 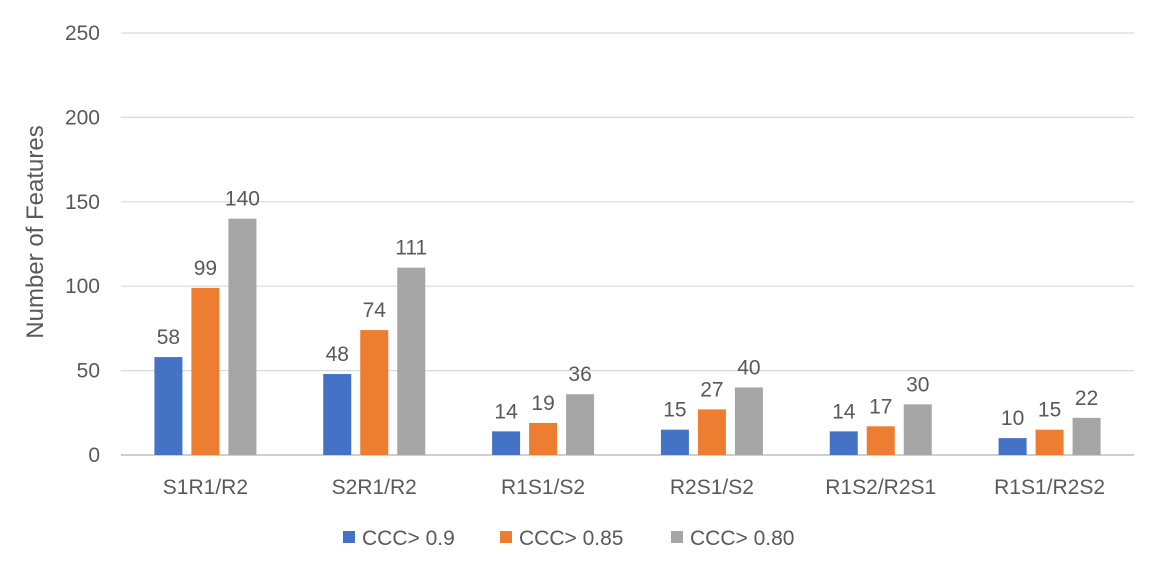 What do you see at coordinates (712, 487) in the screenshot?
I see `x-tick-label: R2S1/S2` at bounding box center [712, 487].